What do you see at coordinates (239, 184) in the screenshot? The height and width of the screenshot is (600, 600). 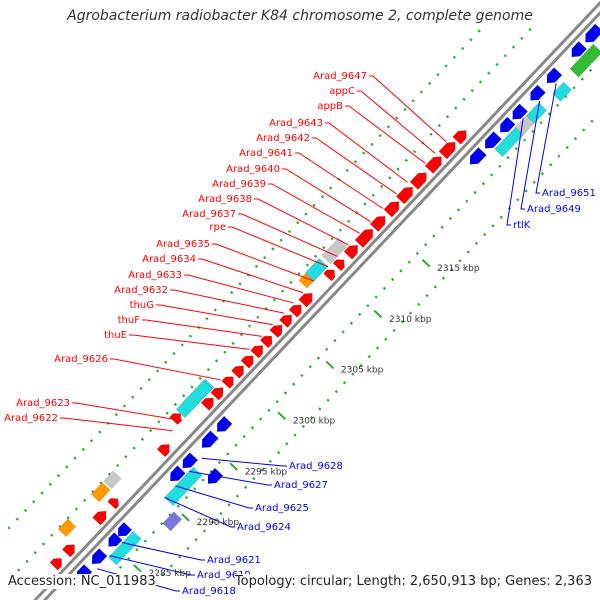 I see `gene-label: Arad_9639` at bounding box center [239, 184].